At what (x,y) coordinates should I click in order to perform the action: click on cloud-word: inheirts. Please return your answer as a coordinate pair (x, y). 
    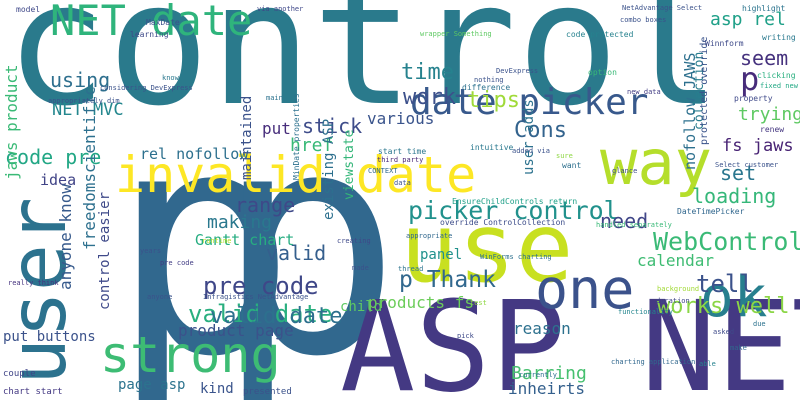
    Looking at the image, I should click on (547, 388).